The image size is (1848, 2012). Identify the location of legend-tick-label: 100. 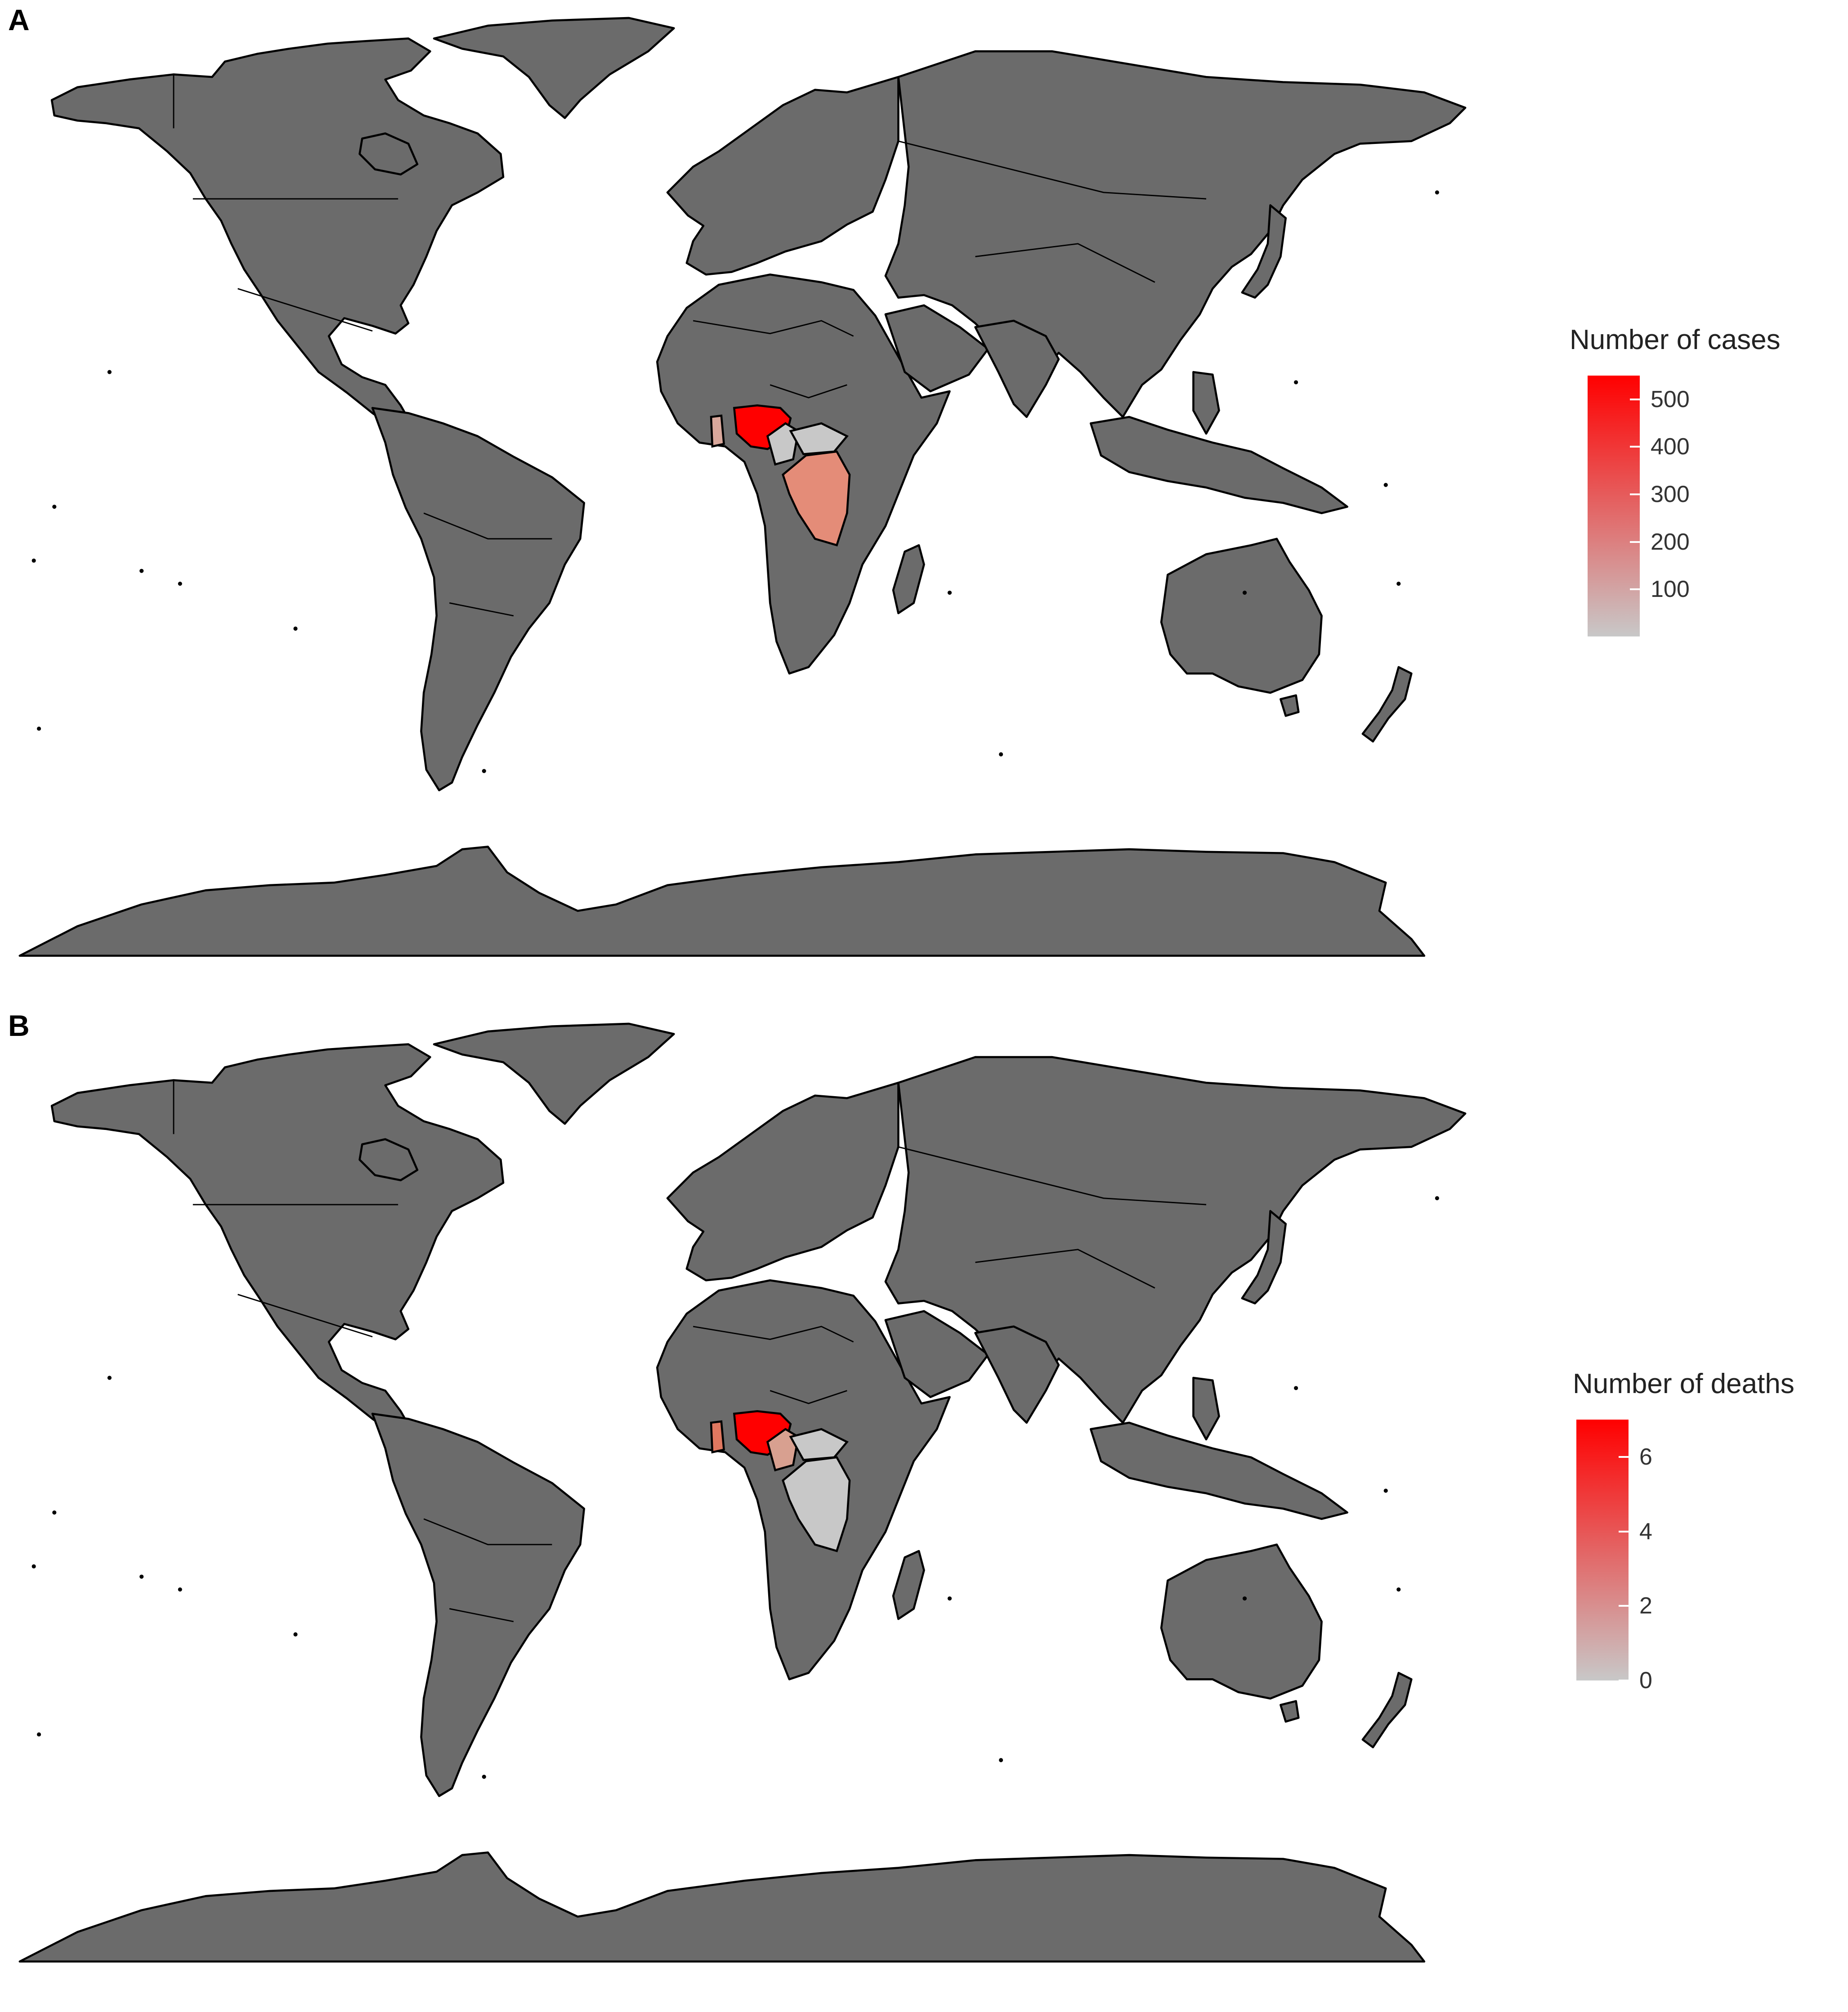
(1670, 589).